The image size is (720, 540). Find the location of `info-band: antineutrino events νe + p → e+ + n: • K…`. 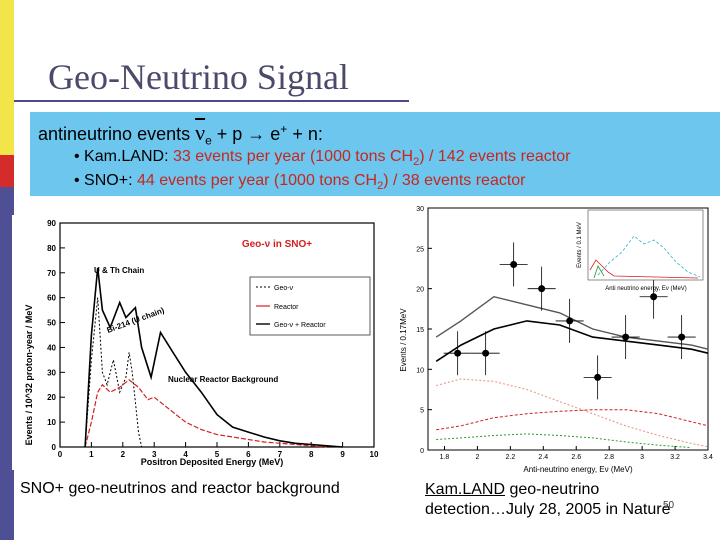

info-band: antineutrino events νe + p → e+ + n: • K… is located at coordinates (375, 154).